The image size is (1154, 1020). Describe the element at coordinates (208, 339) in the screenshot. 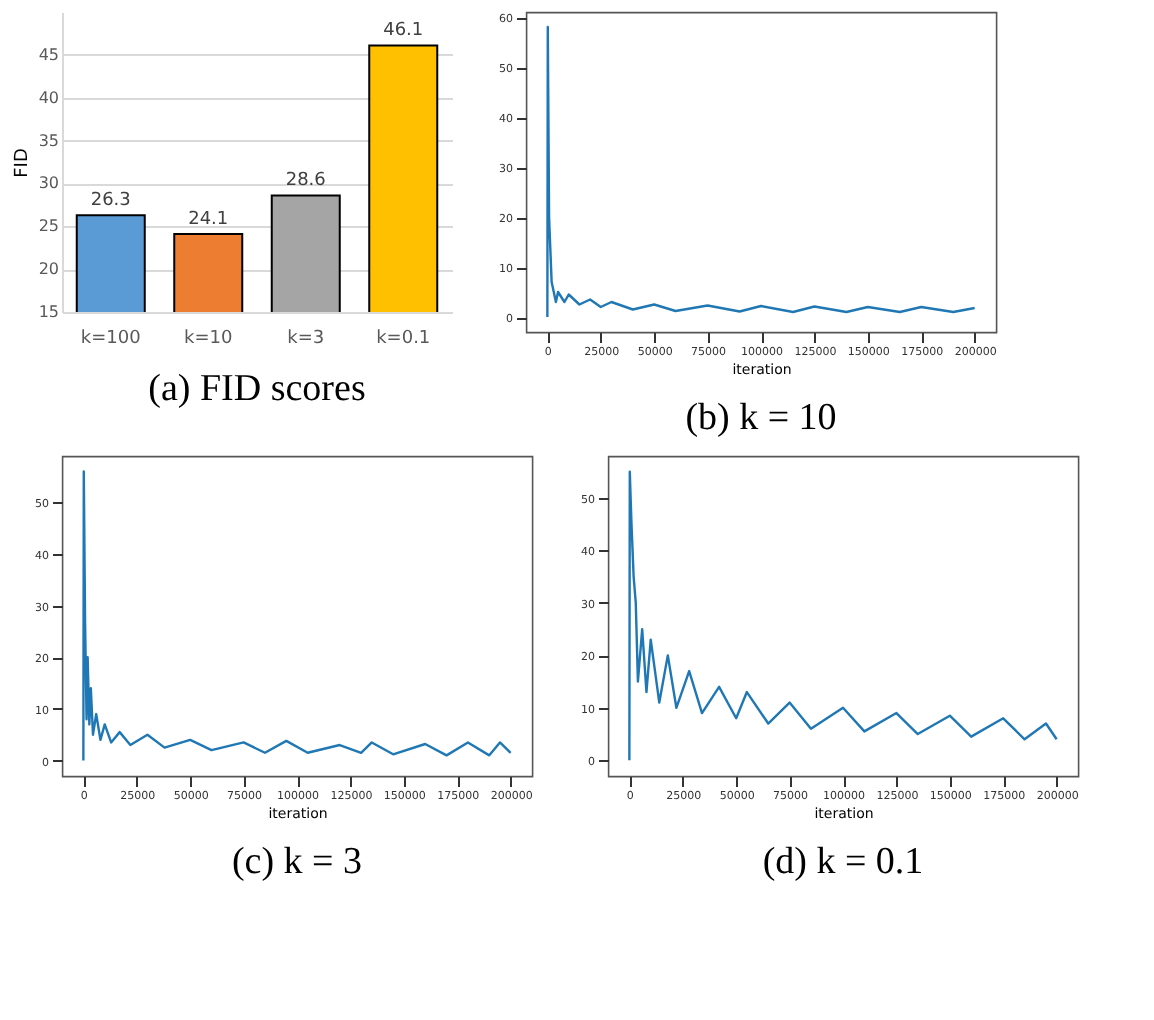

I see `x-tick-label: k=10` at that location.